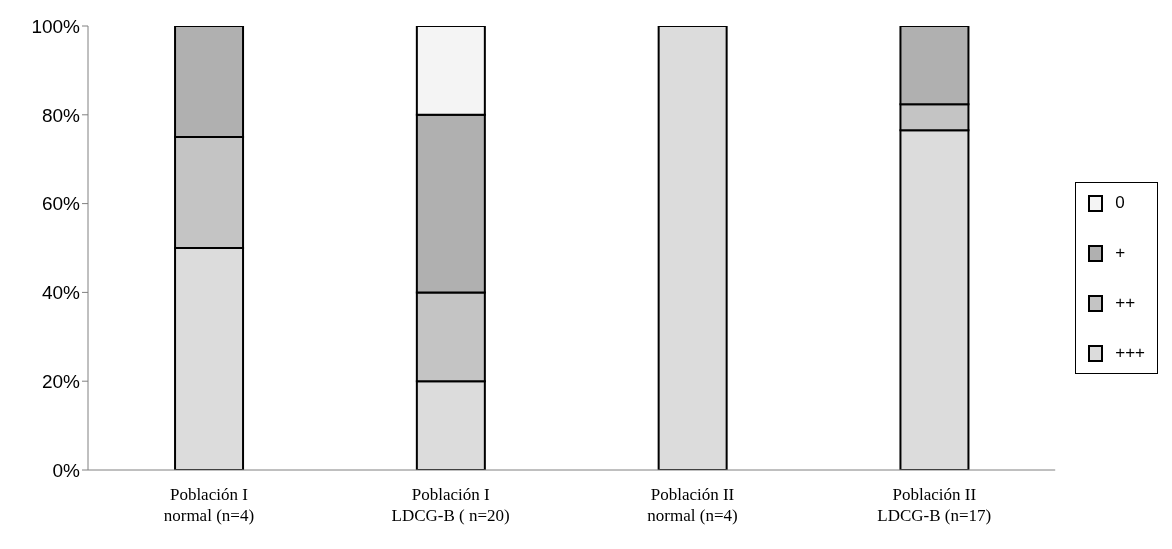  Describe the element at coordinates (1125, 303) in the screenshot. I see `legend-label: ++` at that location.